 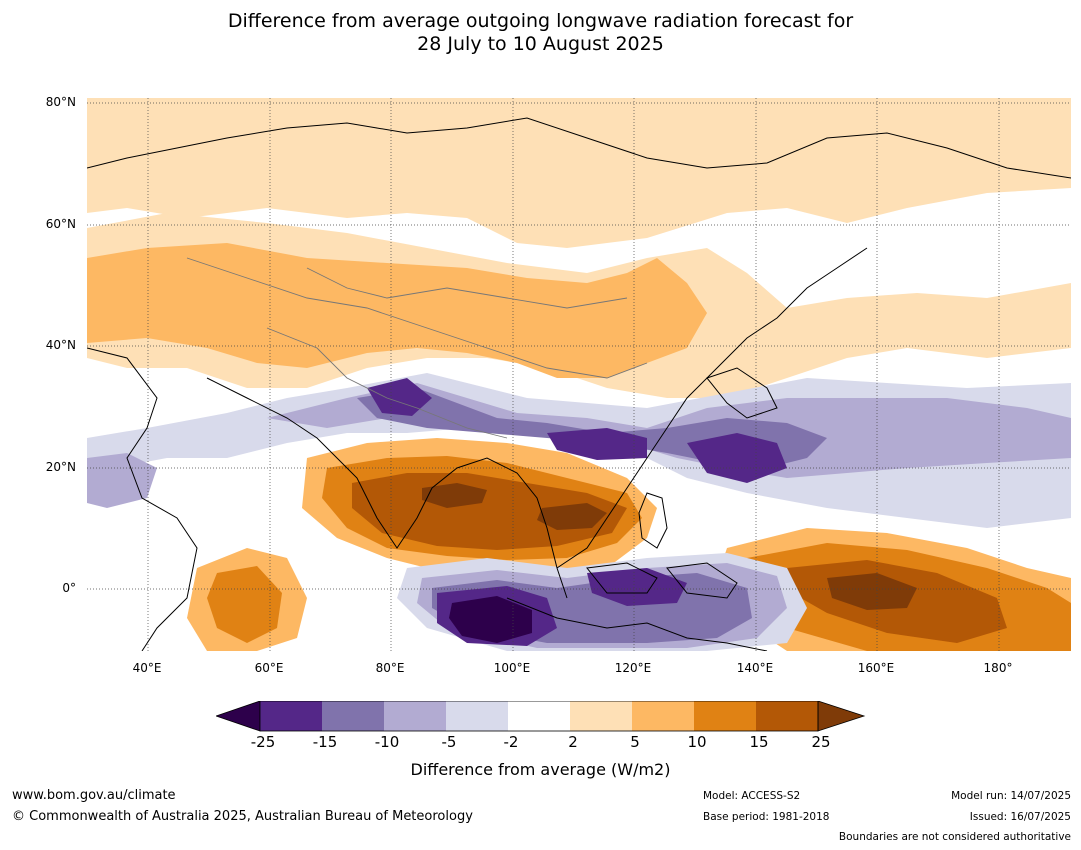 I want to click on anomaly-zone-minus-25-15-bay, so click(x=399, y=397).